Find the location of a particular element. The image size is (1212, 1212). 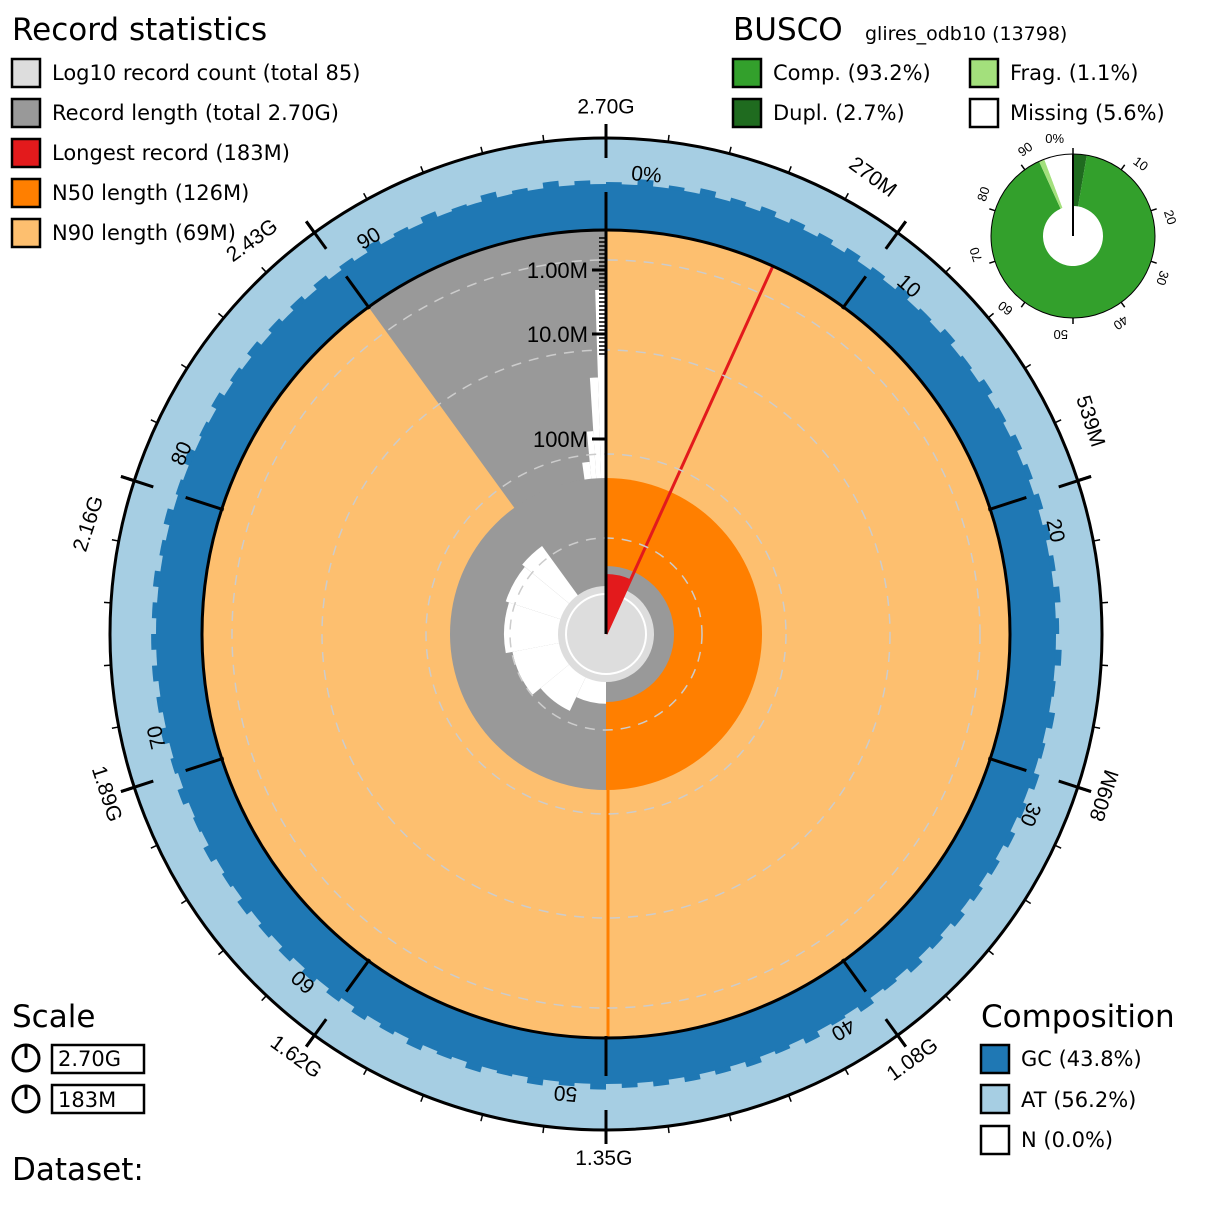

swatch-busco-missing is located at coordinates (984, 113).